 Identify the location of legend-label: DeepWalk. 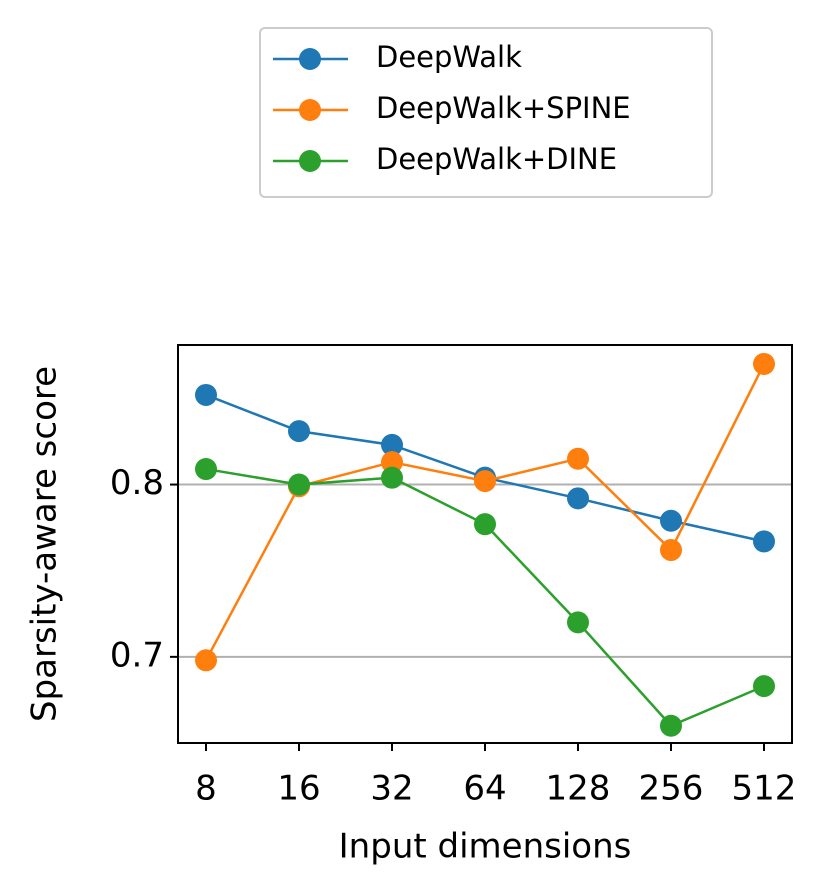
(449, 57).